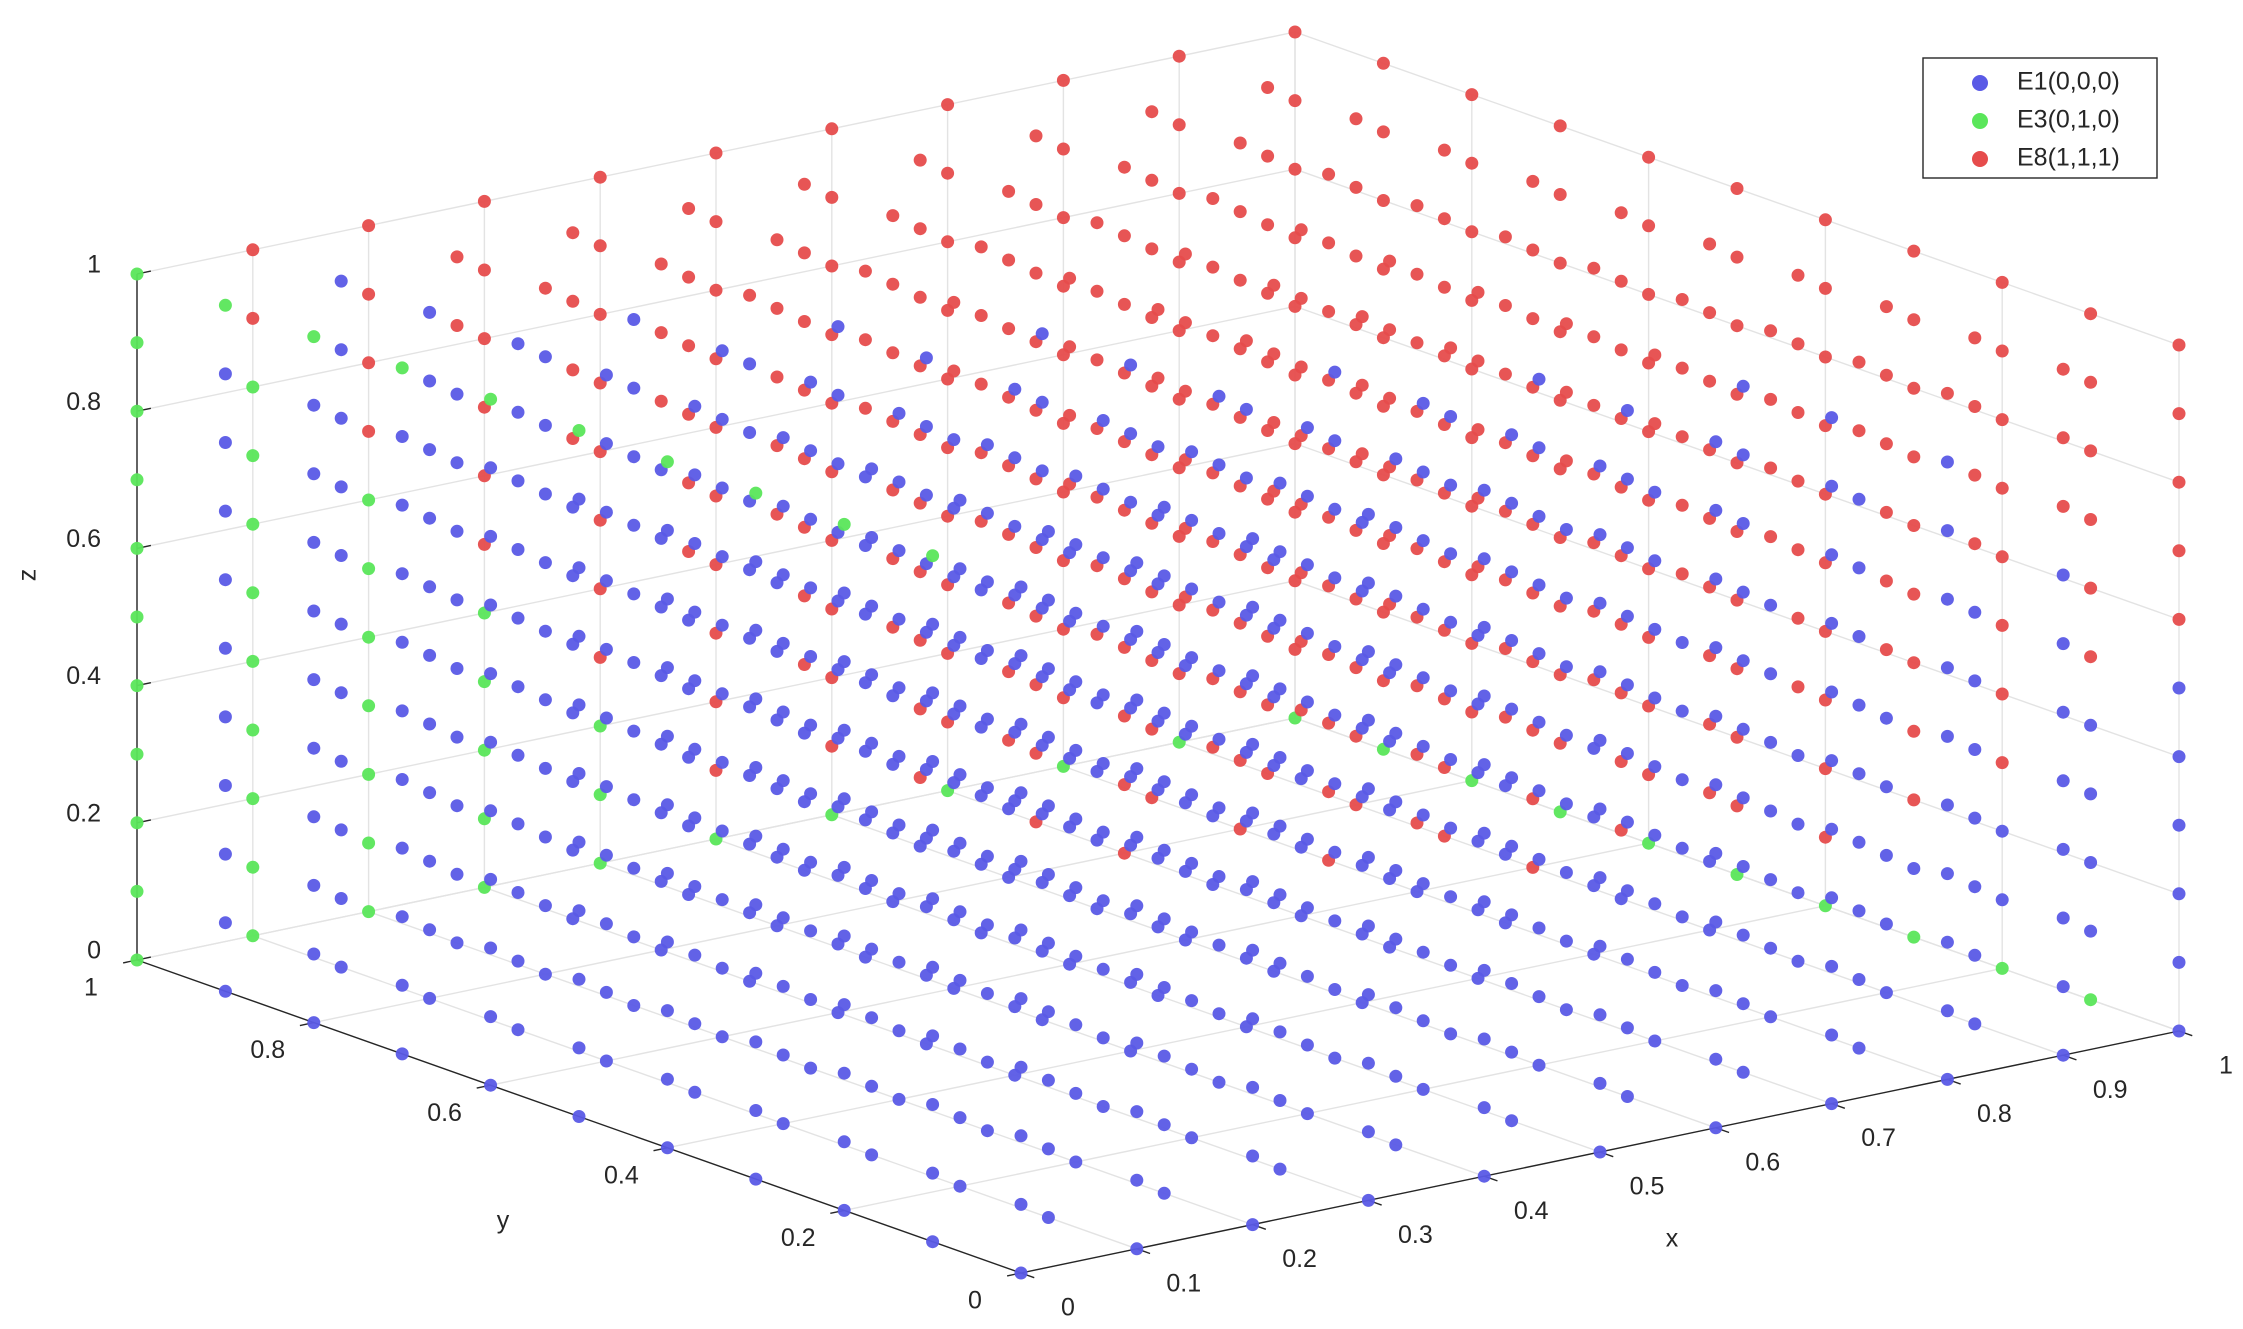 This screenshot has width=2243, height=1329. Describe the element at coordinates (1672, 1239) in the screenshot. I see `x-axis-label: x` at that location.